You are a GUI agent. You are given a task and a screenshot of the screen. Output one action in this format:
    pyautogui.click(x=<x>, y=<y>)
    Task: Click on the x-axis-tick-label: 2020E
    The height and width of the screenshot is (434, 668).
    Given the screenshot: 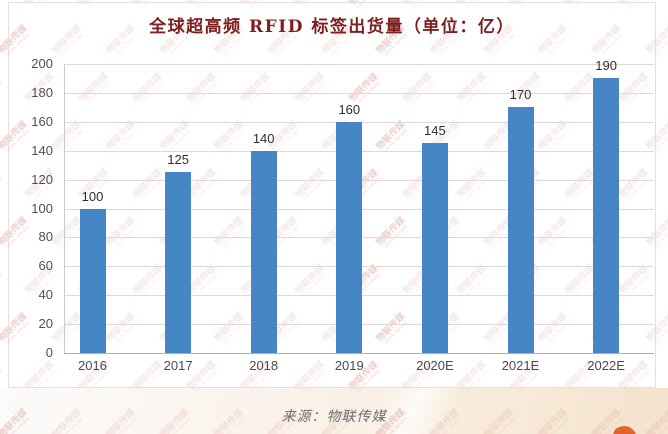 What is the action you would take?
    pyautogui.click(x=435, y=365)
    